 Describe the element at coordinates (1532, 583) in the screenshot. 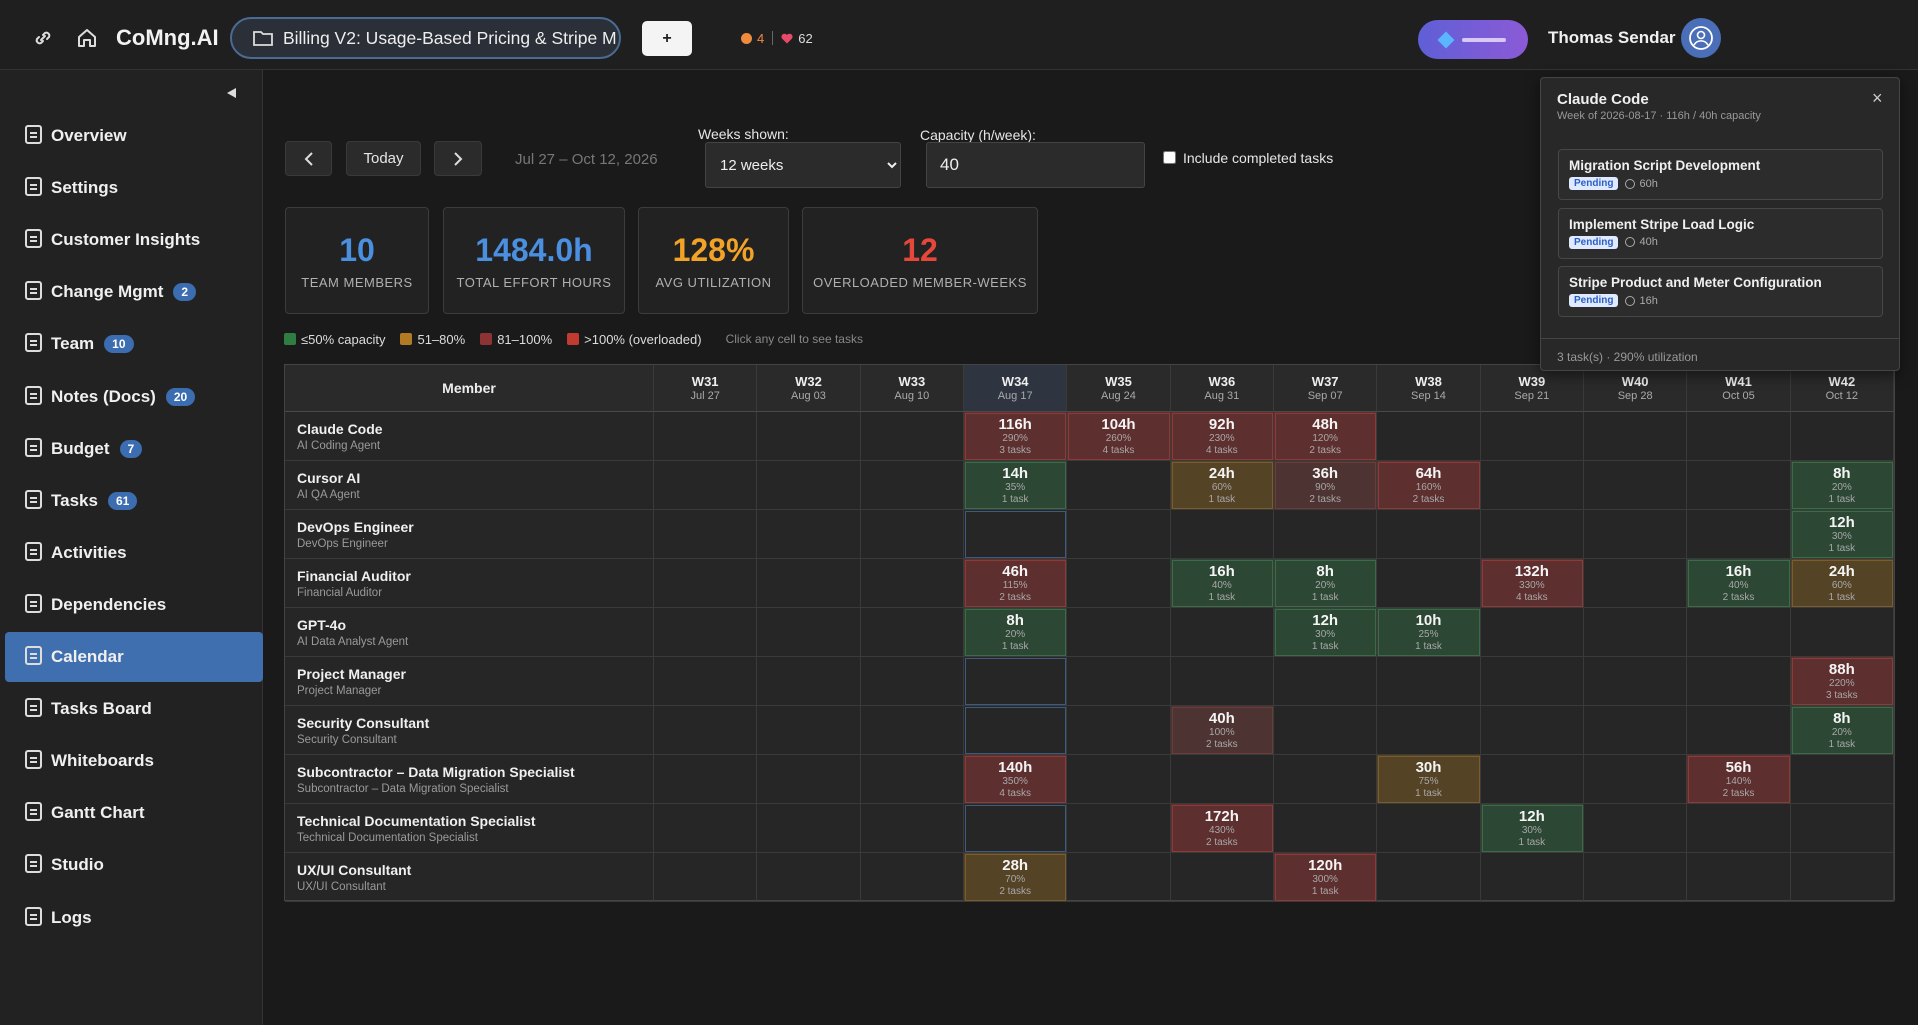

I see `heatmap-cell: 132h 330% 4 tasks` at that location.